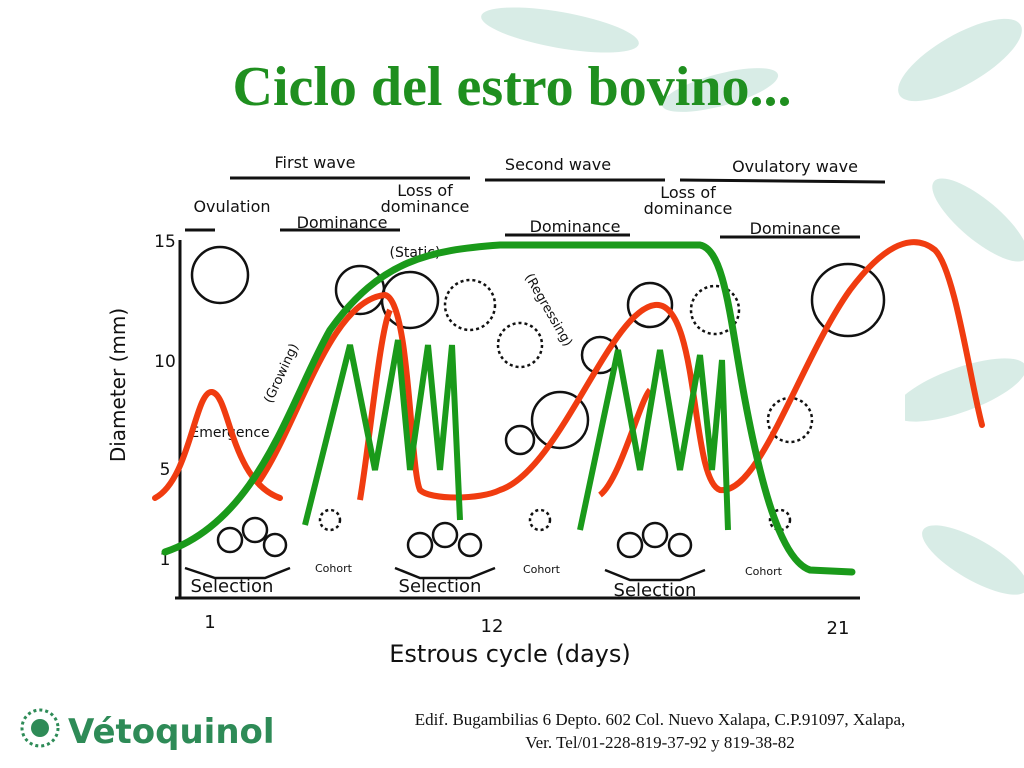 The height and width of the screenshot is (768, 1024). Describe the element at coordinates (660, 742) in the screenshot. I see `footer-text: Ver. Tel/01-228-819-37-92 y 819-38-82` at that location.